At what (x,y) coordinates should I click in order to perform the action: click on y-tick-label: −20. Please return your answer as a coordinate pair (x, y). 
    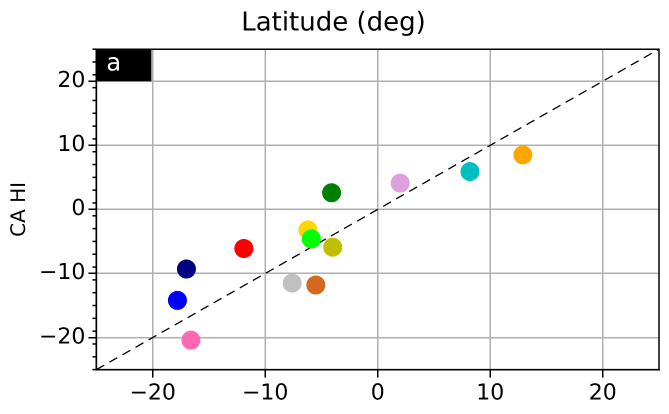
    Looking at the image, I should click on (62, 337).